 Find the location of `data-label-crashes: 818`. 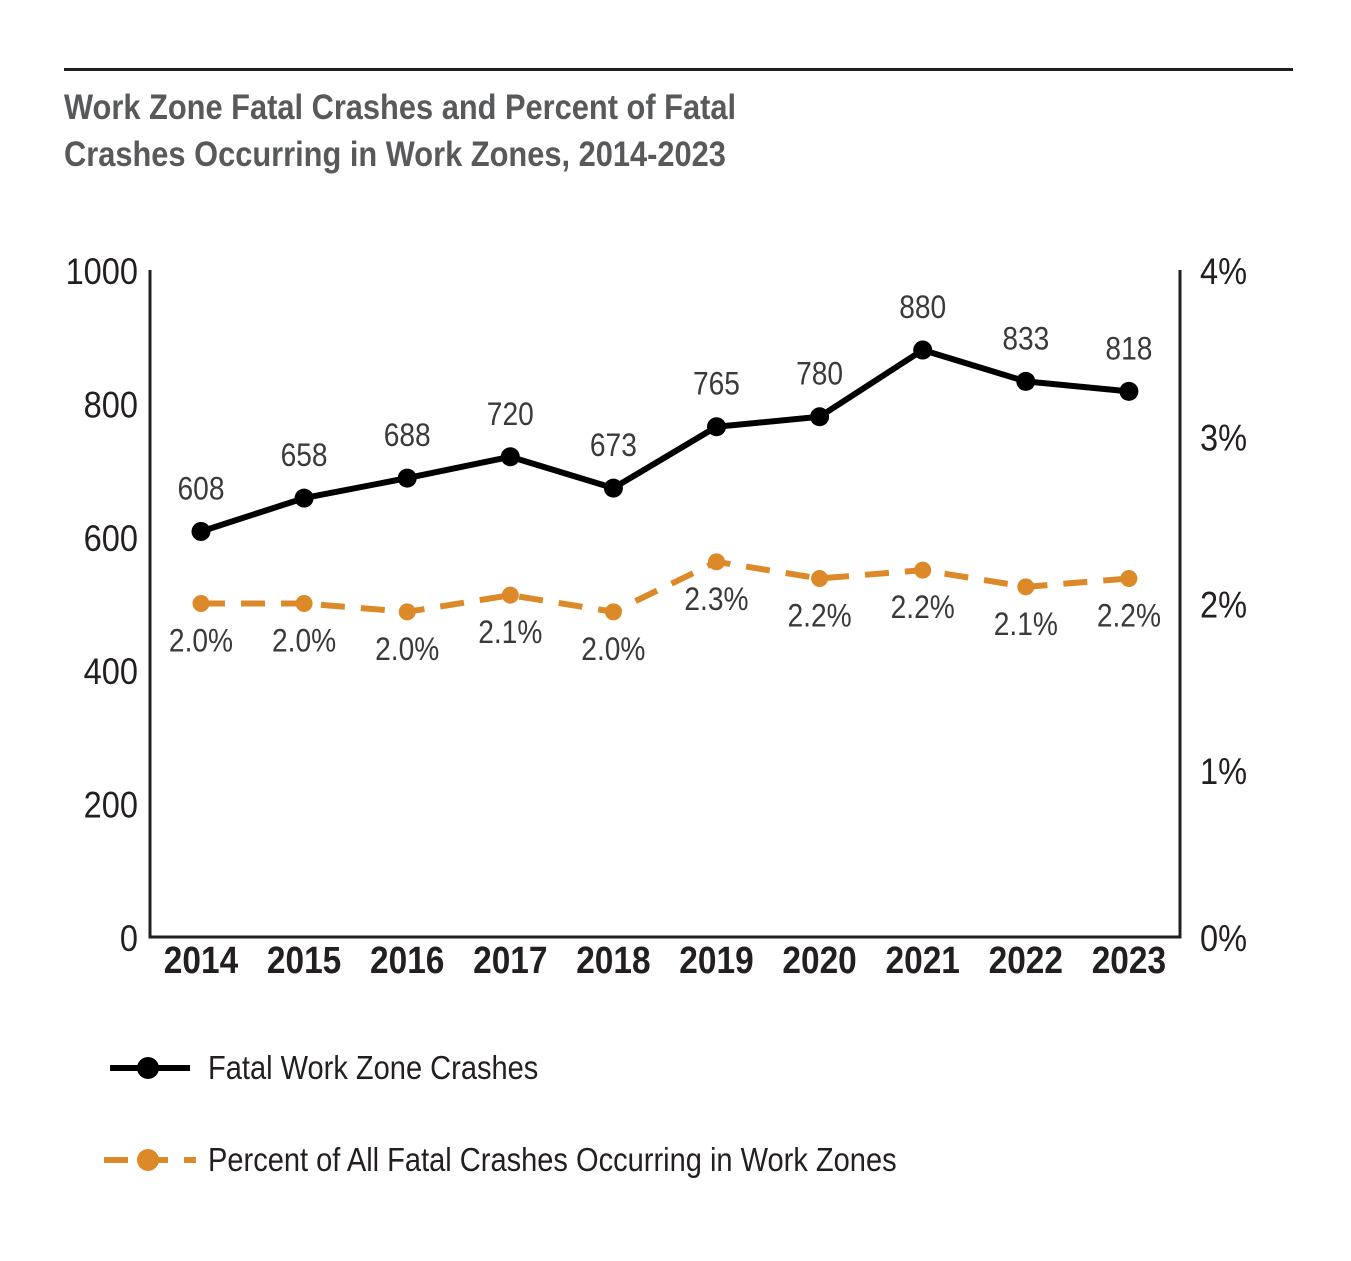

data-label-crashes: 818 is located at coordinates (1128, 349).